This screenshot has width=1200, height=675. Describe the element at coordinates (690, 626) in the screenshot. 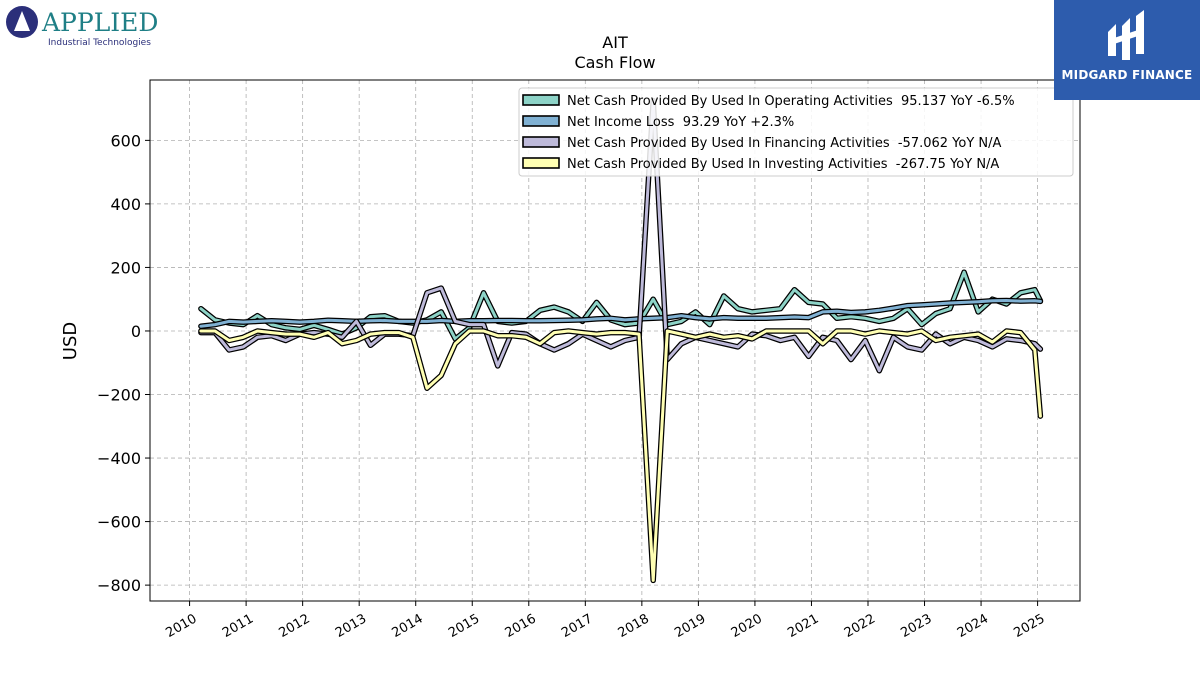

I see `x-tick-label: 2019` at that location.